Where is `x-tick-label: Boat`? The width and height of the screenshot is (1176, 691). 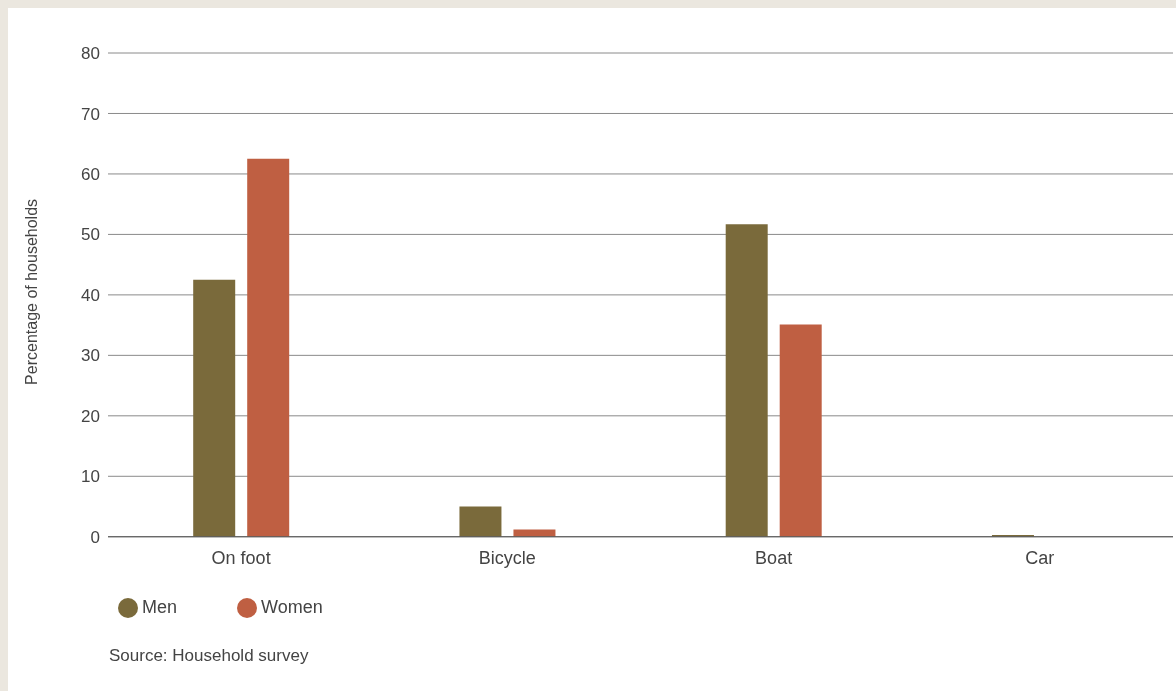 x-tick-label: Boat is located at coordinates (774, 557).